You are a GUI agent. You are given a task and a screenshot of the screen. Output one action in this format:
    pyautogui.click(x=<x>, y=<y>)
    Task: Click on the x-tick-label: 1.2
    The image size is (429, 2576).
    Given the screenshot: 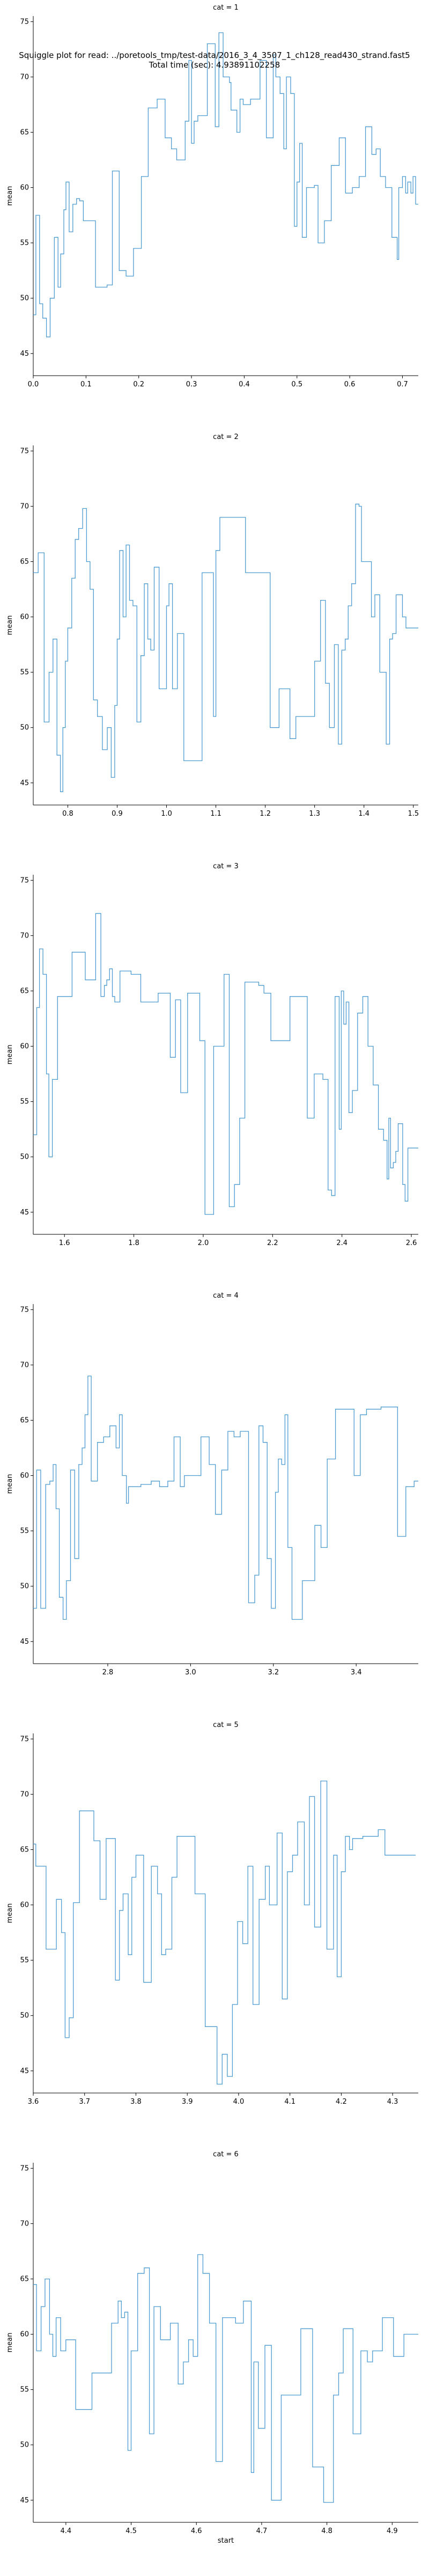 What is the action you would take?
    pyautogui.click(x=265, y=814)
    